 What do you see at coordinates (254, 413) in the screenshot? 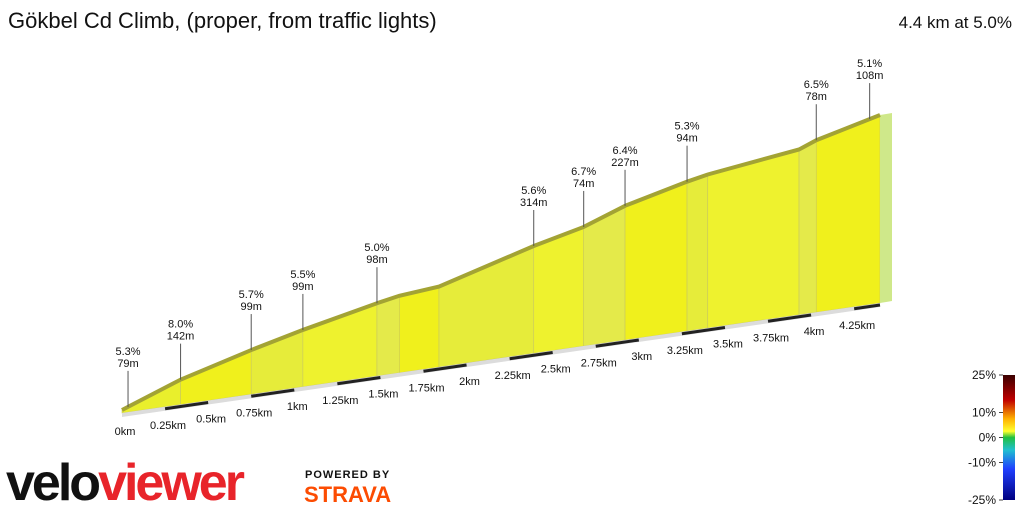
I see `x-tick-label: 0.75km` at bounding box center [254, 413].